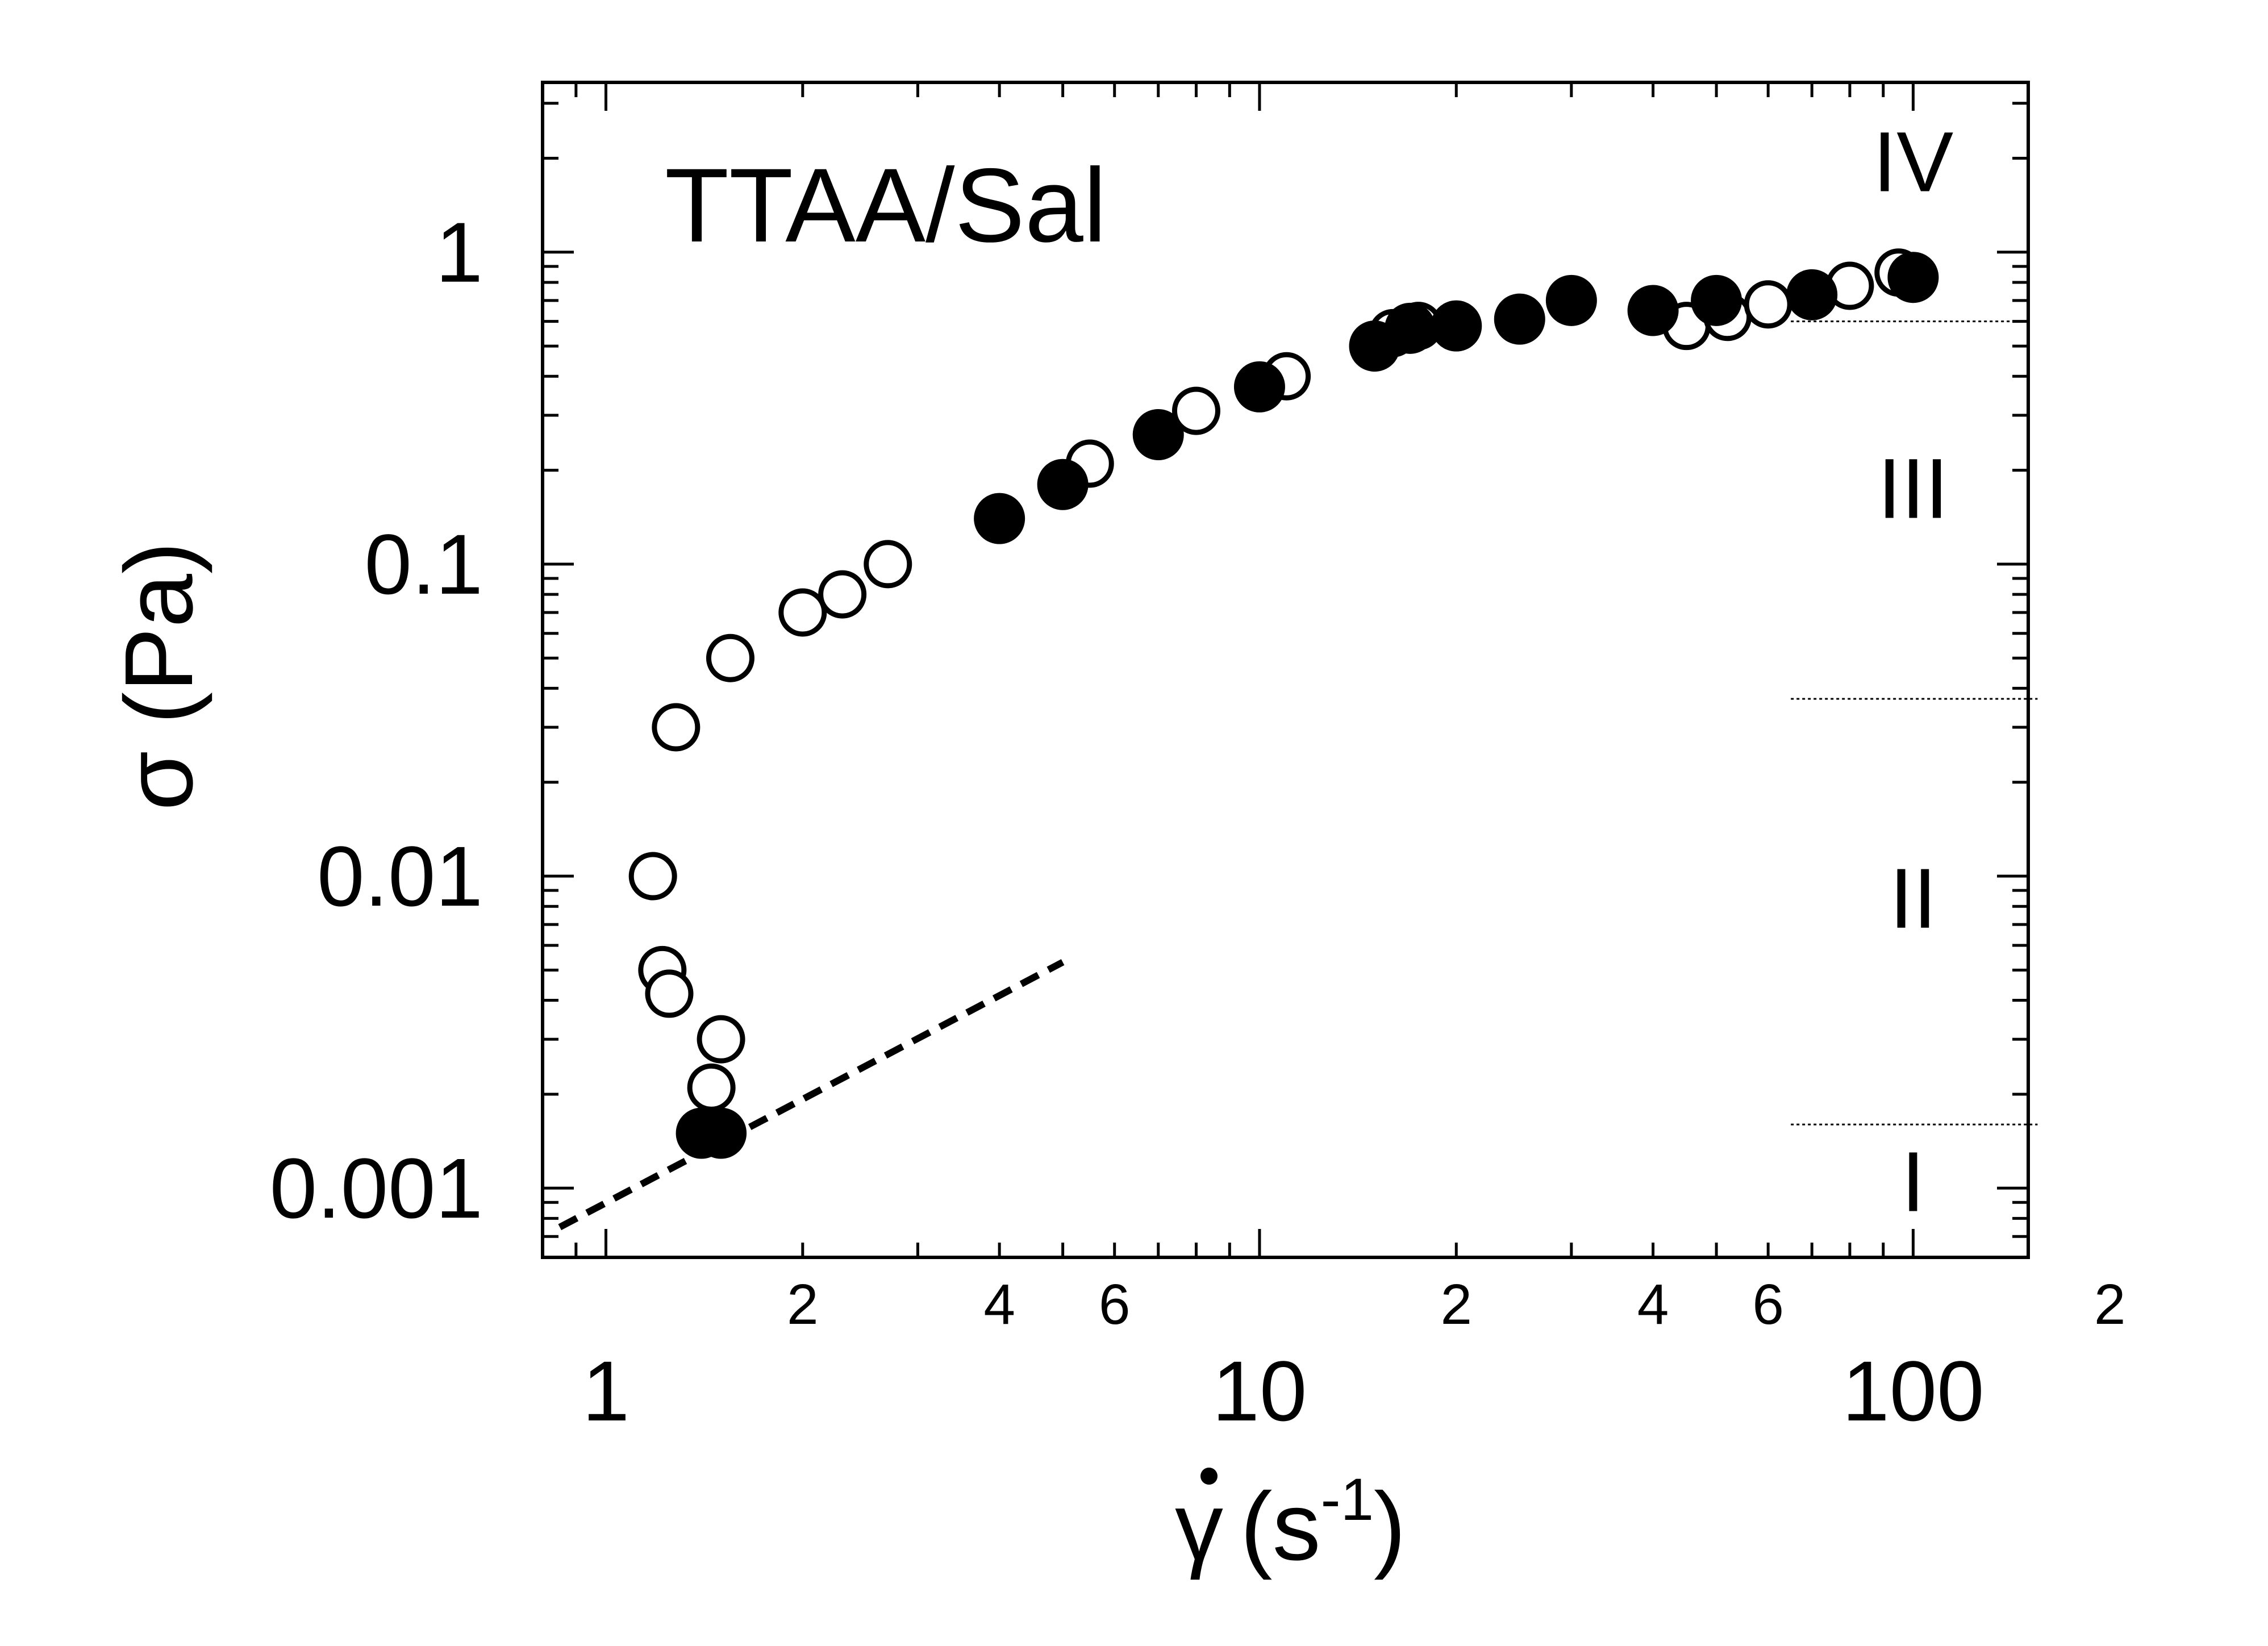 The width and height of the screenshot is (2268, 1646). Describe the element at coordinates (1209, 1476) in the screenshot. I see `x-axis-title-dot` at that location.